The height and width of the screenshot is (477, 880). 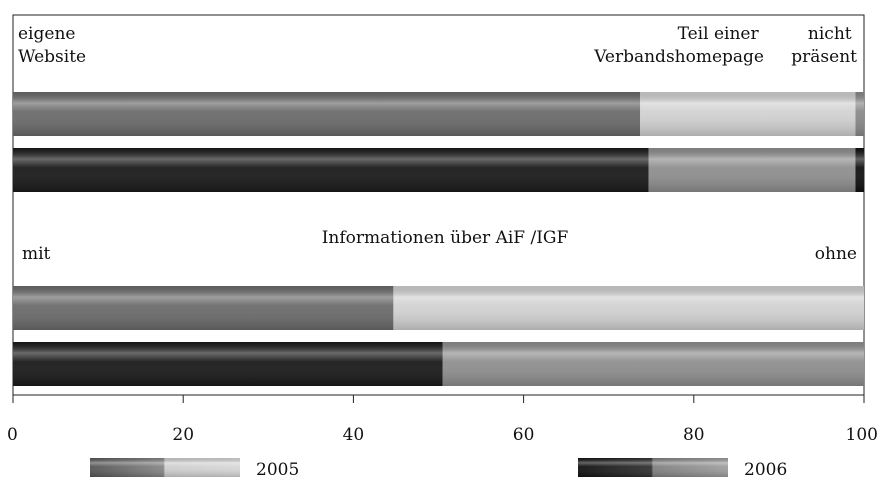 I want to click on segment-label-verbandshomepage: Teil einer Verbandshomepage, so click(x=678, y=45).